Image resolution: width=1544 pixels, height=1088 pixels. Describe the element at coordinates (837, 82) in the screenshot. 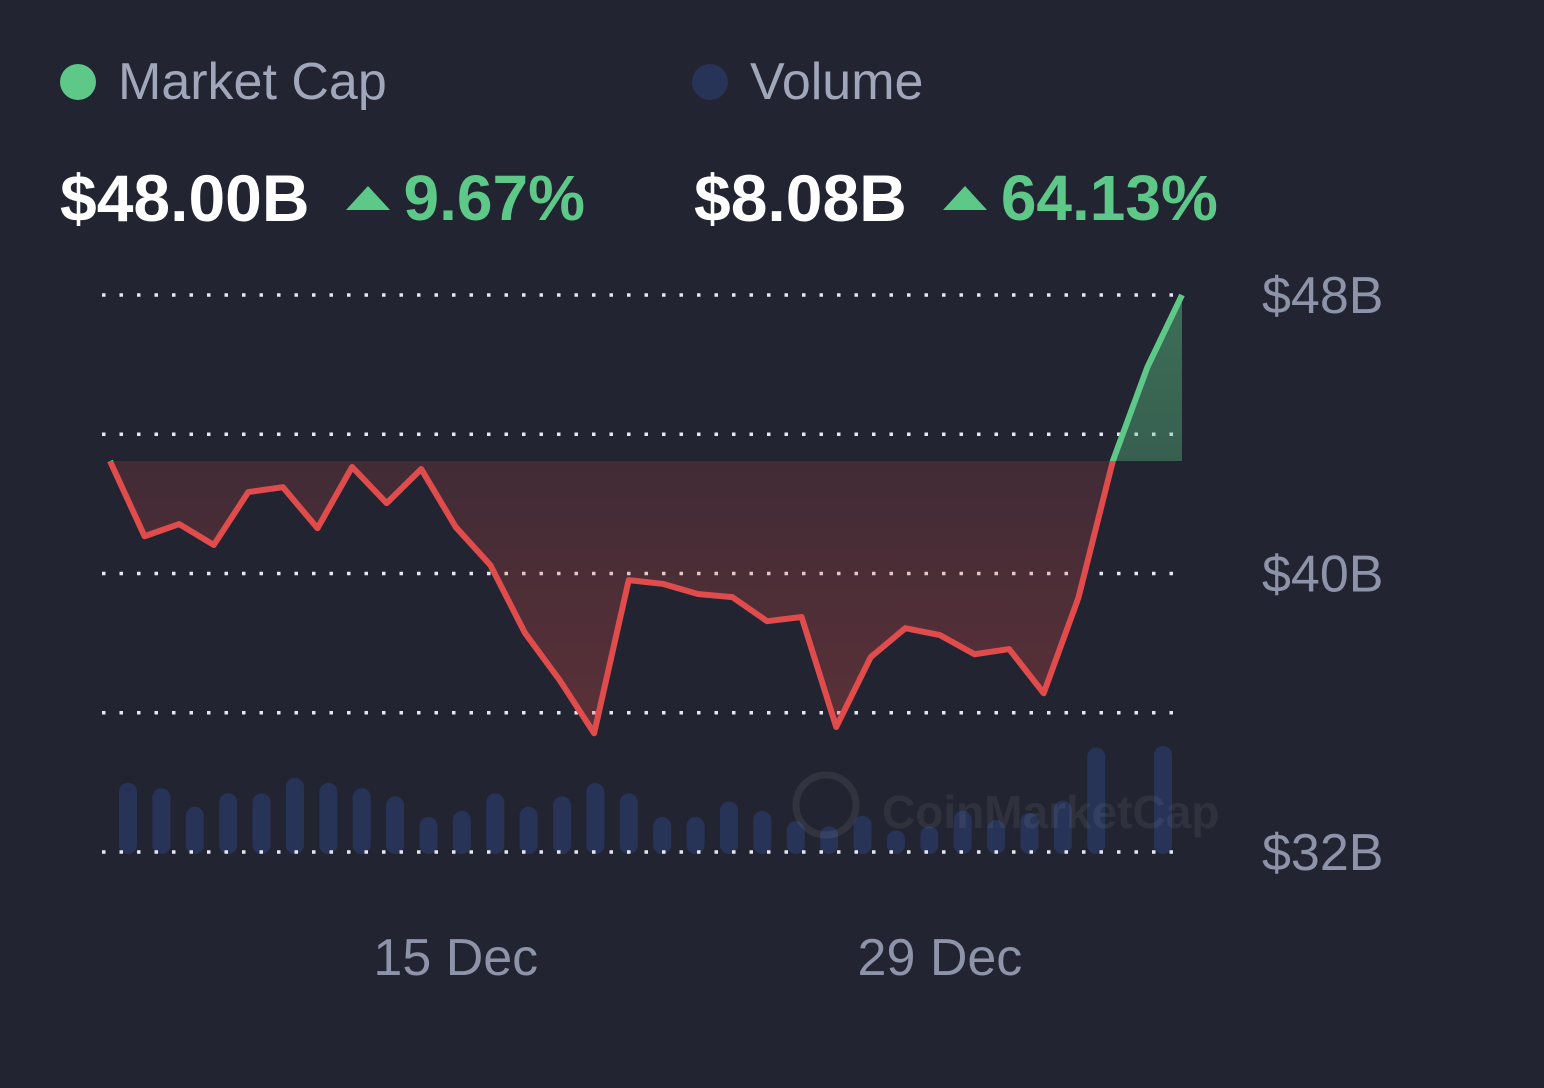

I see `legend-label: Volume` at that location.